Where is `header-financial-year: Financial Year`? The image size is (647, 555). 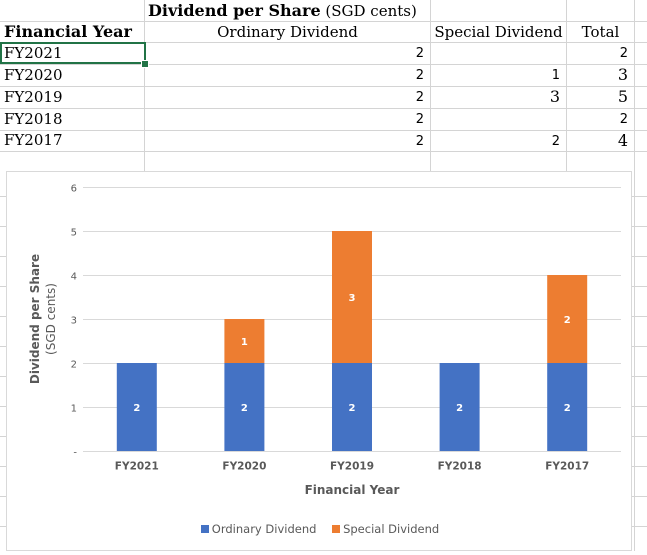
header-financial-year: Financial Year is located at coordinates (68, 31).